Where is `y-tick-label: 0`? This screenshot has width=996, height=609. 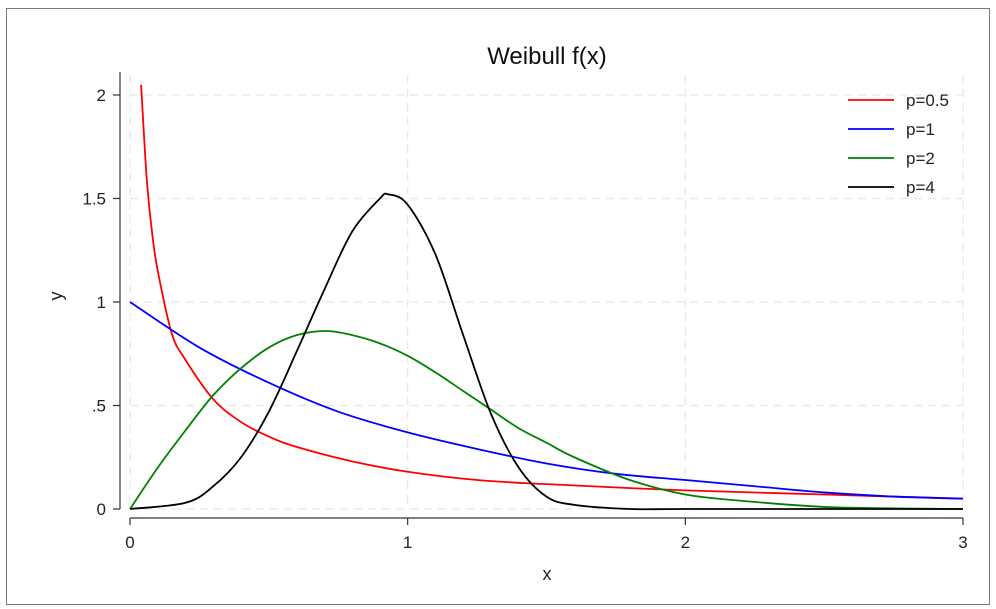
y-tick-label: 0 is located at coordinates (101, 509).